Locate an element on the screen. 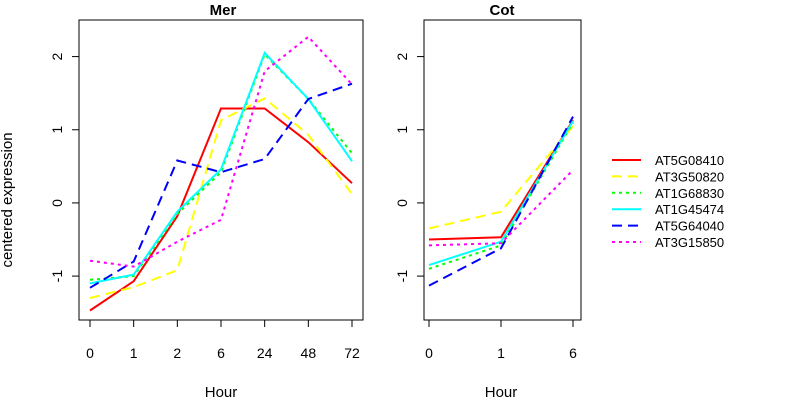  x-tick-label: 24 is located at coordinates (265, 353).